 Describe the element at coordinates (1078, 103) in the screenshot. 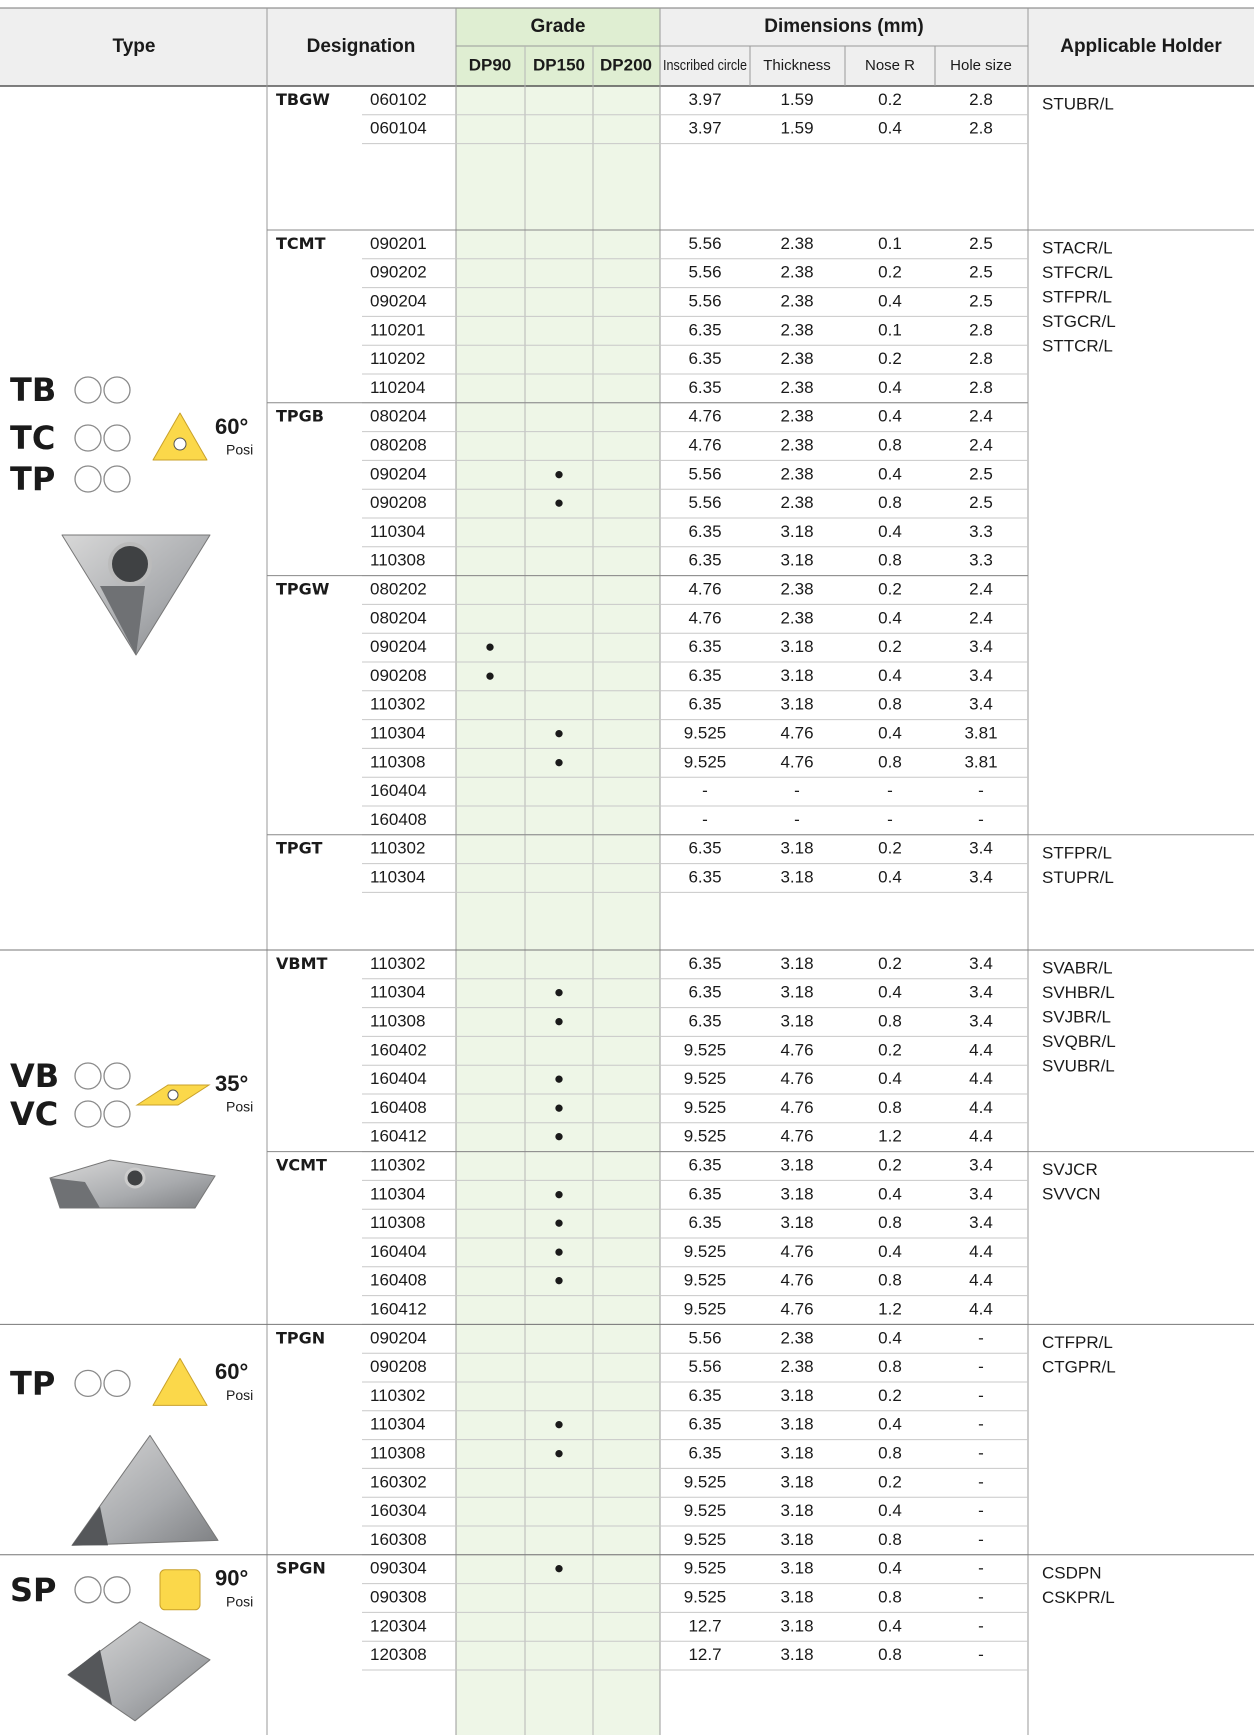

I see `holder: STUBR/L` at that location.